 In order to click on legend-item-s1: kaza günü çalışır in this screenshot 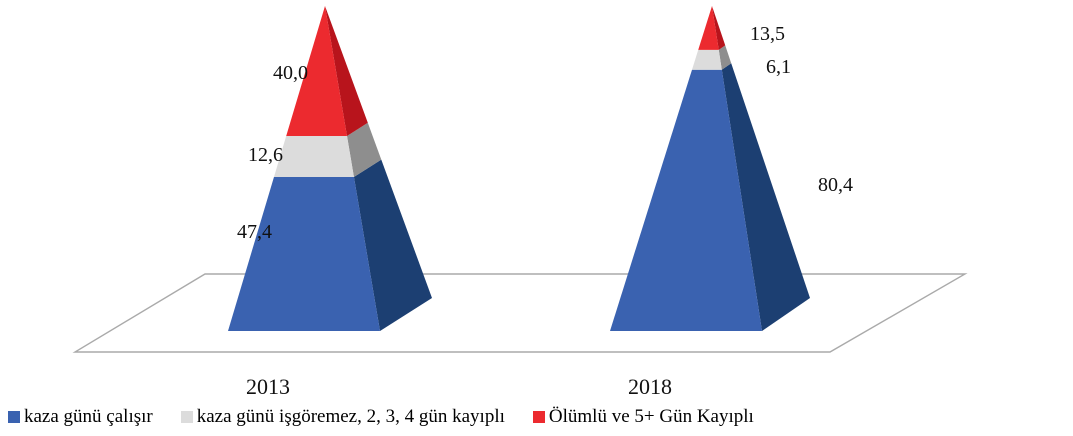, I will do `click(80, 417)`.